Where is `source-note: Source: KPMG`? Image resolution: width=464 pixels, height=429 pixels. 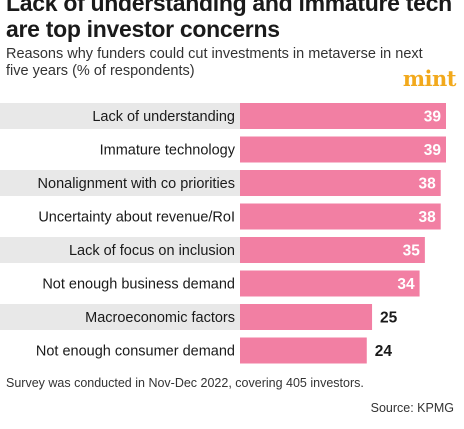
source-note: Source: KPMG is located at coordinates (412, 408).